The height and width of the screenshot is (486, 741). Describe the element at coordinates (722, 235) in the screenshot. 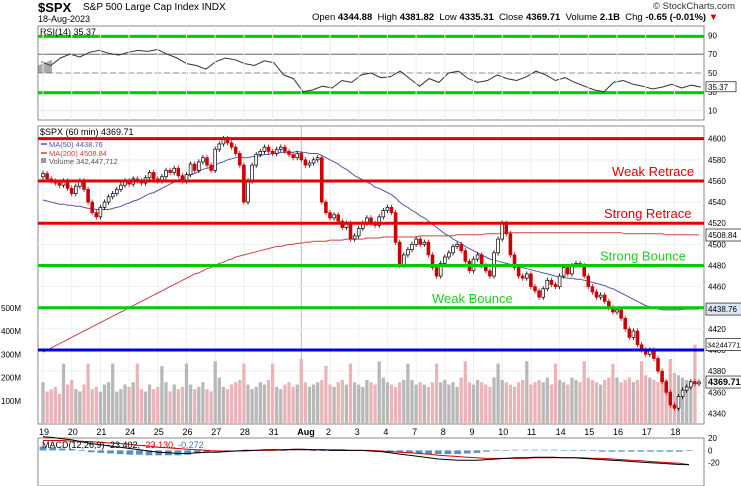

I see `price-tag-text: 4508.84` at that location.